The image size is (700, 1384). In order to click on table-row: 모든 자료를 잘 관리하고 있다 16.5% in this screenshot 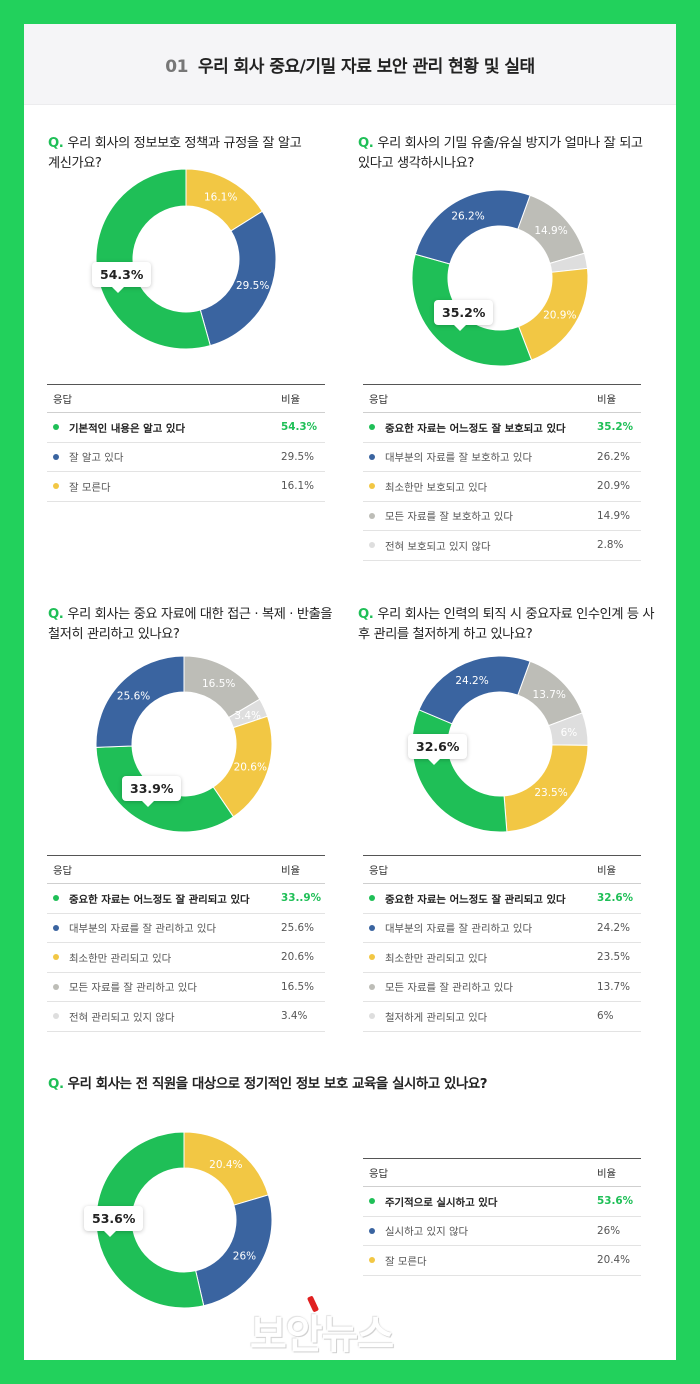, I will do `click(186, 987)`.